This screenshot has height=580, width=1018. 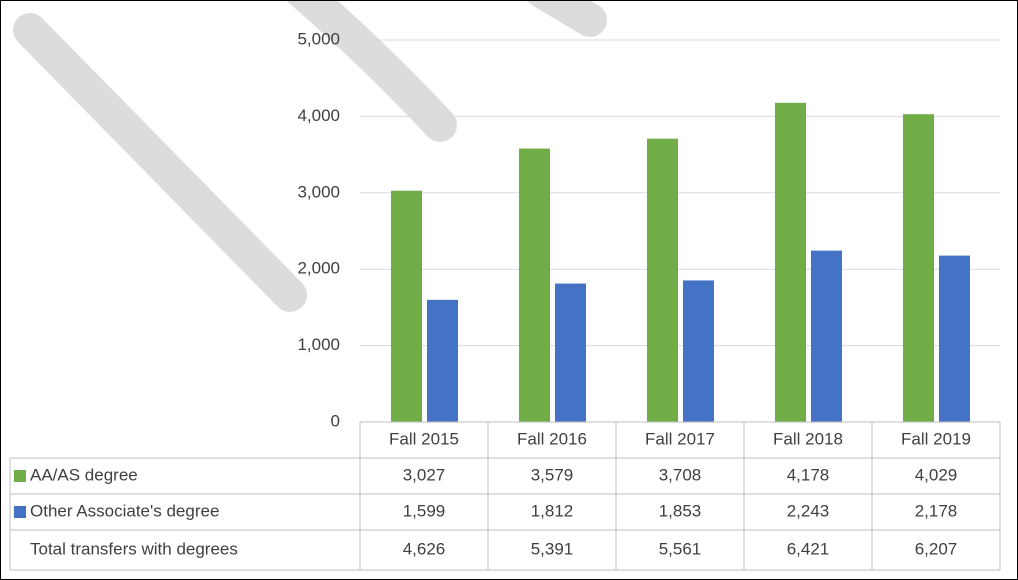 I want to click on y-tick-label: 4,000, so click(x=318, y=115).